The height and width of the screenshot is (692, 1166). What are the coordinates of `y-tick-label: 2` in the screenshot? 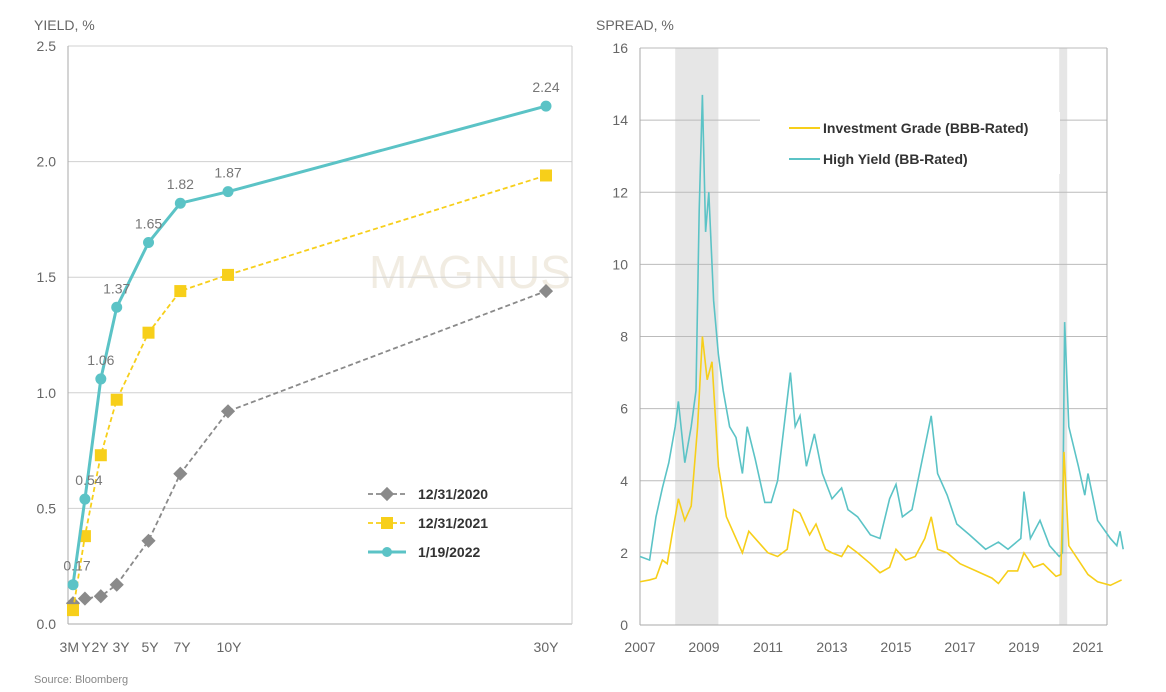 It's located at (624, 553).